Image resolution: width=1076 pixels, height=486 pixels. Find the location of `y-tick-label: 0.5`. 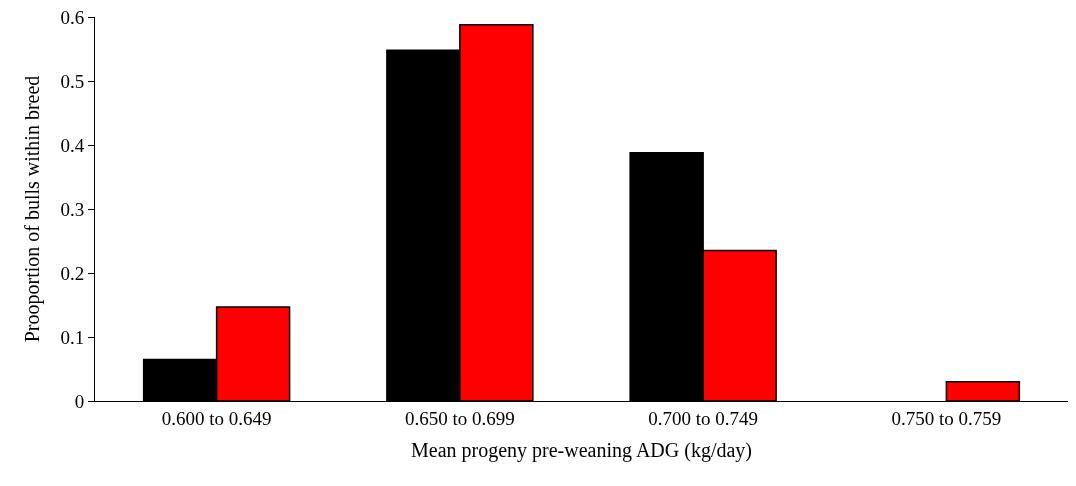

y-tick-label: 0.5 is located at coordinates (72, 81).